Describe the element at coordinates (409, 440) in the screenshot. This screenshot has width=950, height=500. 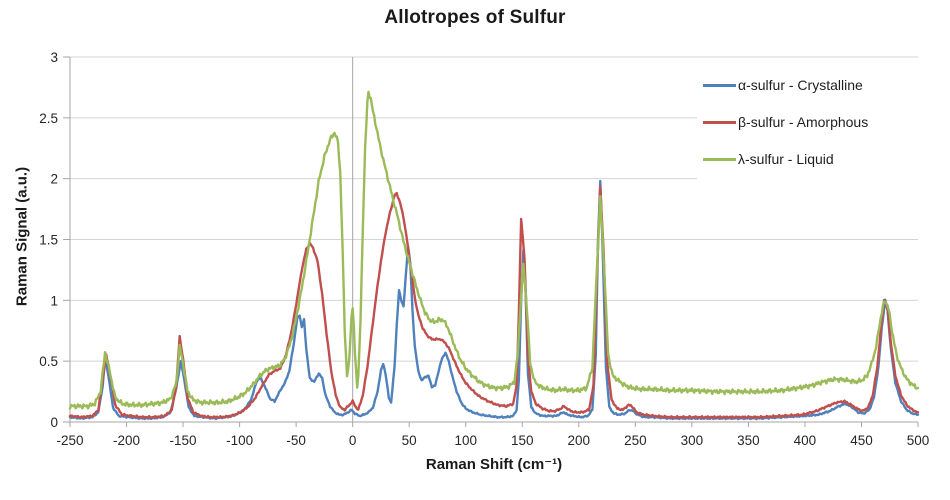
I see `x-tick-label: 50` at that location.